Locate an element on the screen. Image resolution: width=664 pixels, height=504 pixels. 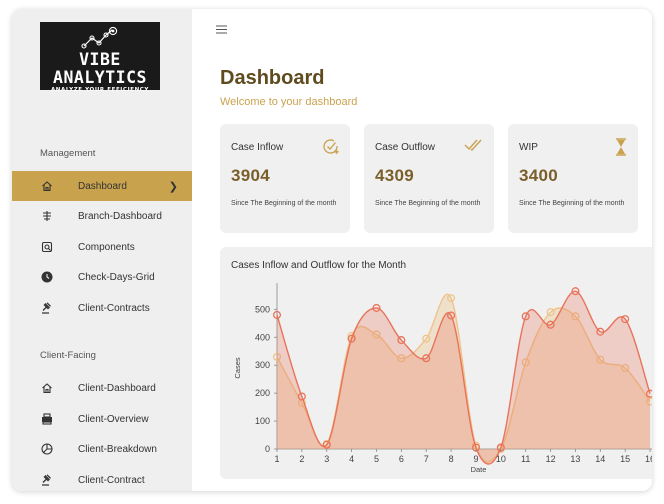
y-axis-label: Cases is located at coordinates (237, 368).